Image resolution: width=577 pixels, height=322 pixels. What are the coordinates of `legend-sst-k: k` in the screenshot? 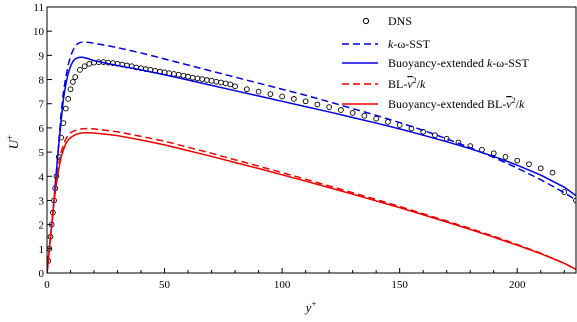 It's located at (391, 44).